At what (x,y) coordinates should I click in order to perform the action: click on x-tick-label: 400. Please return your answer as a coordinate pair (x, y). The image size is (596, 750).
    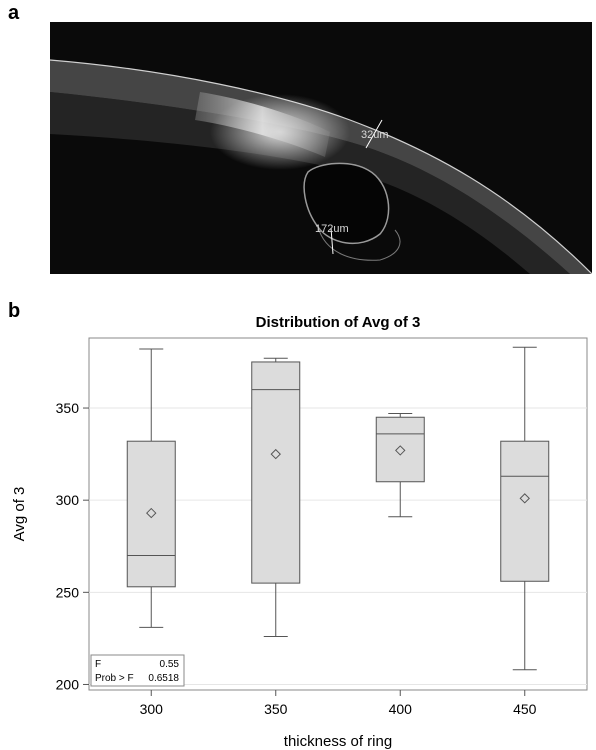
    Looking at the image, I should click on (401, 709).